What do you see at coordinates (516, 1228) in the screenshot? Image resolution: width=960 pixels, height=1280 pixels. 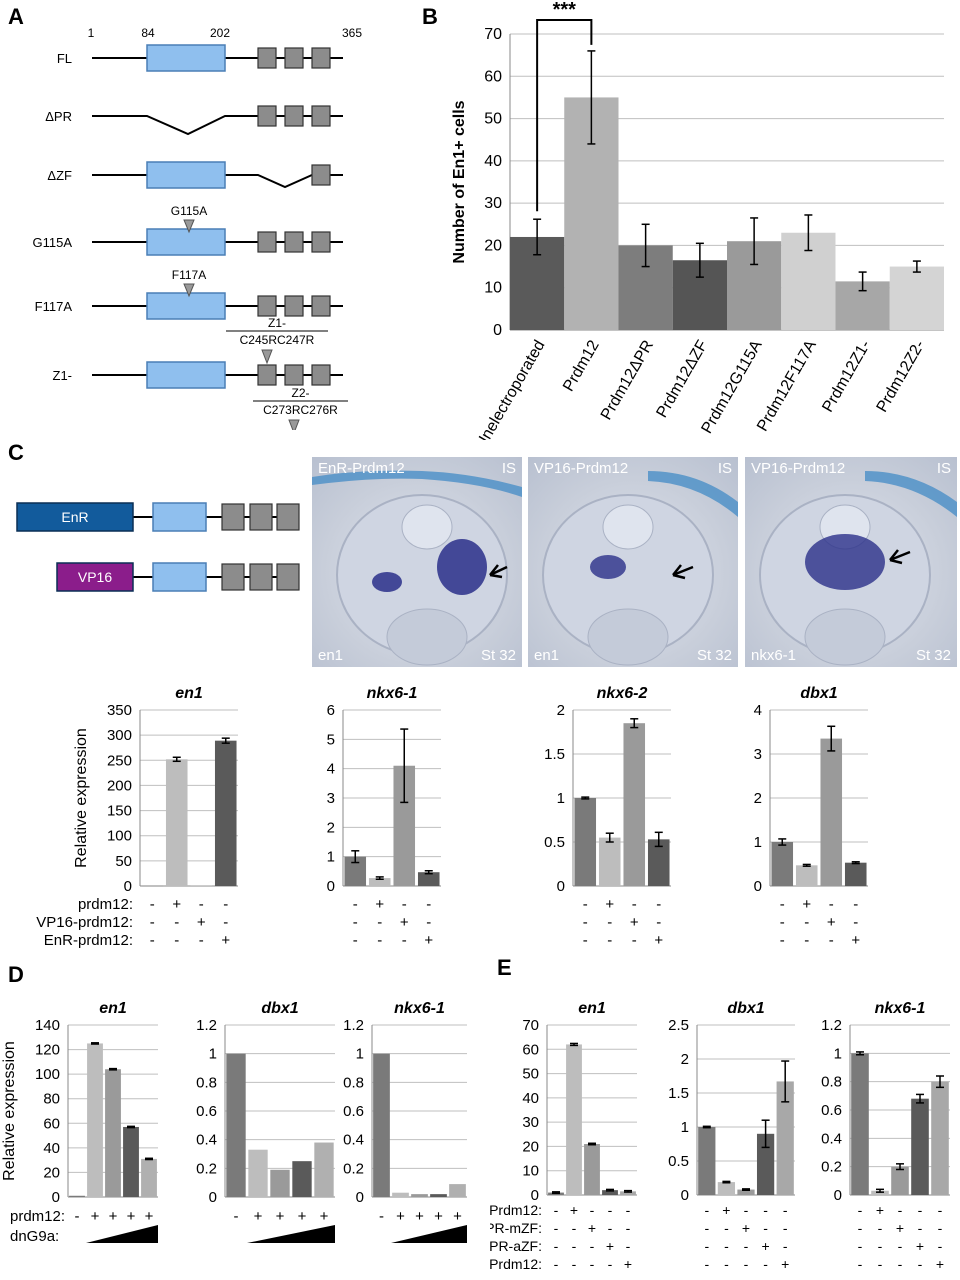 I see `row-label: aPR-mZF:` at bounding box center [516, 1228].